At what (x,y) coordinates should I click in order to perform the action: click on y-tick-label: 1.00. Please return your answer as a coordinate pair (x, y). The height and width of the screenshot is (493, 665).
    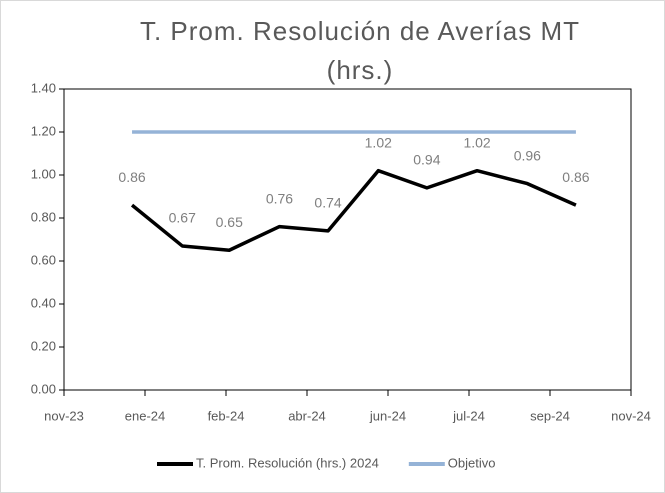
    Looking at the image, I should click on (43, 173).